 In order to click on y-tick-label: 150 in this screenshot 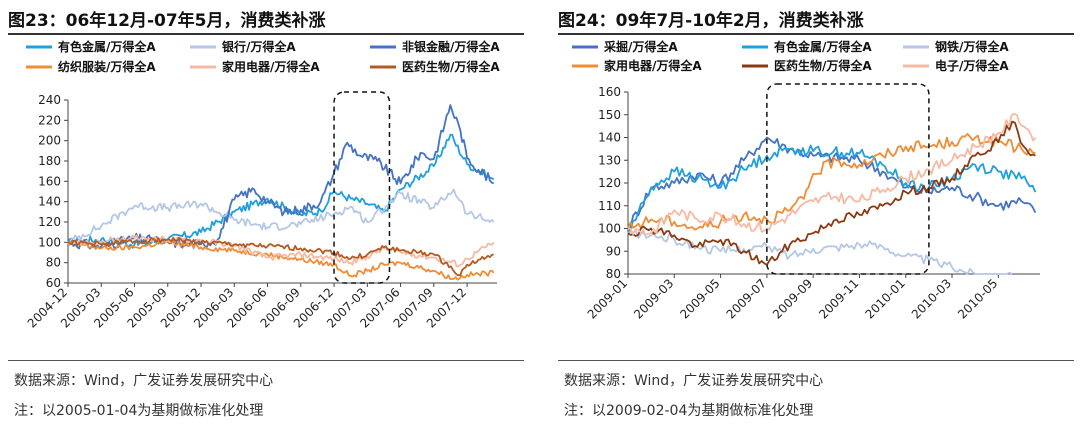, I will do `click(609, 115)`.